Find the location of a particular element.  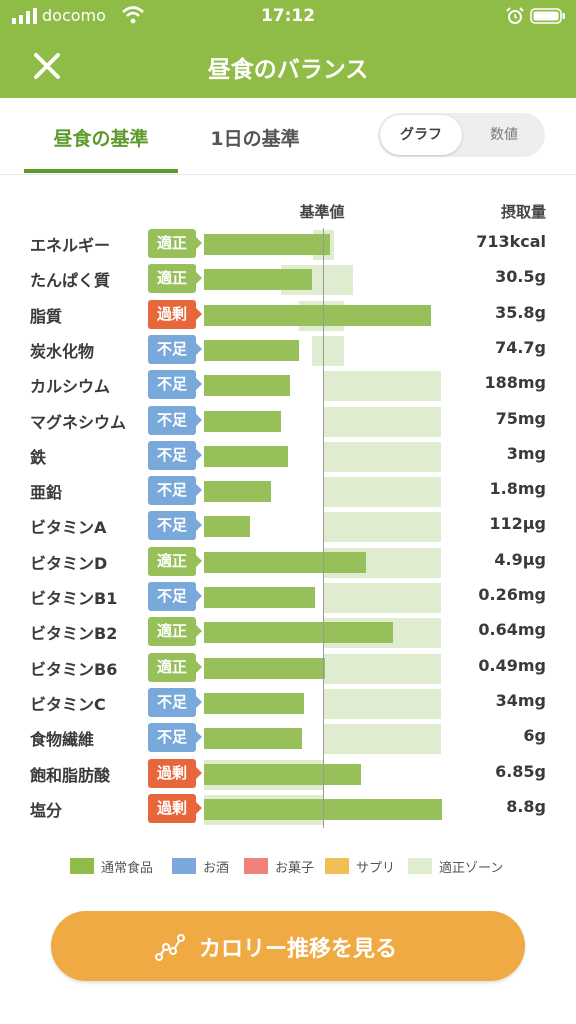

tab-lunch-standard: 昼食の基準 is located at coordinates (101, 139).